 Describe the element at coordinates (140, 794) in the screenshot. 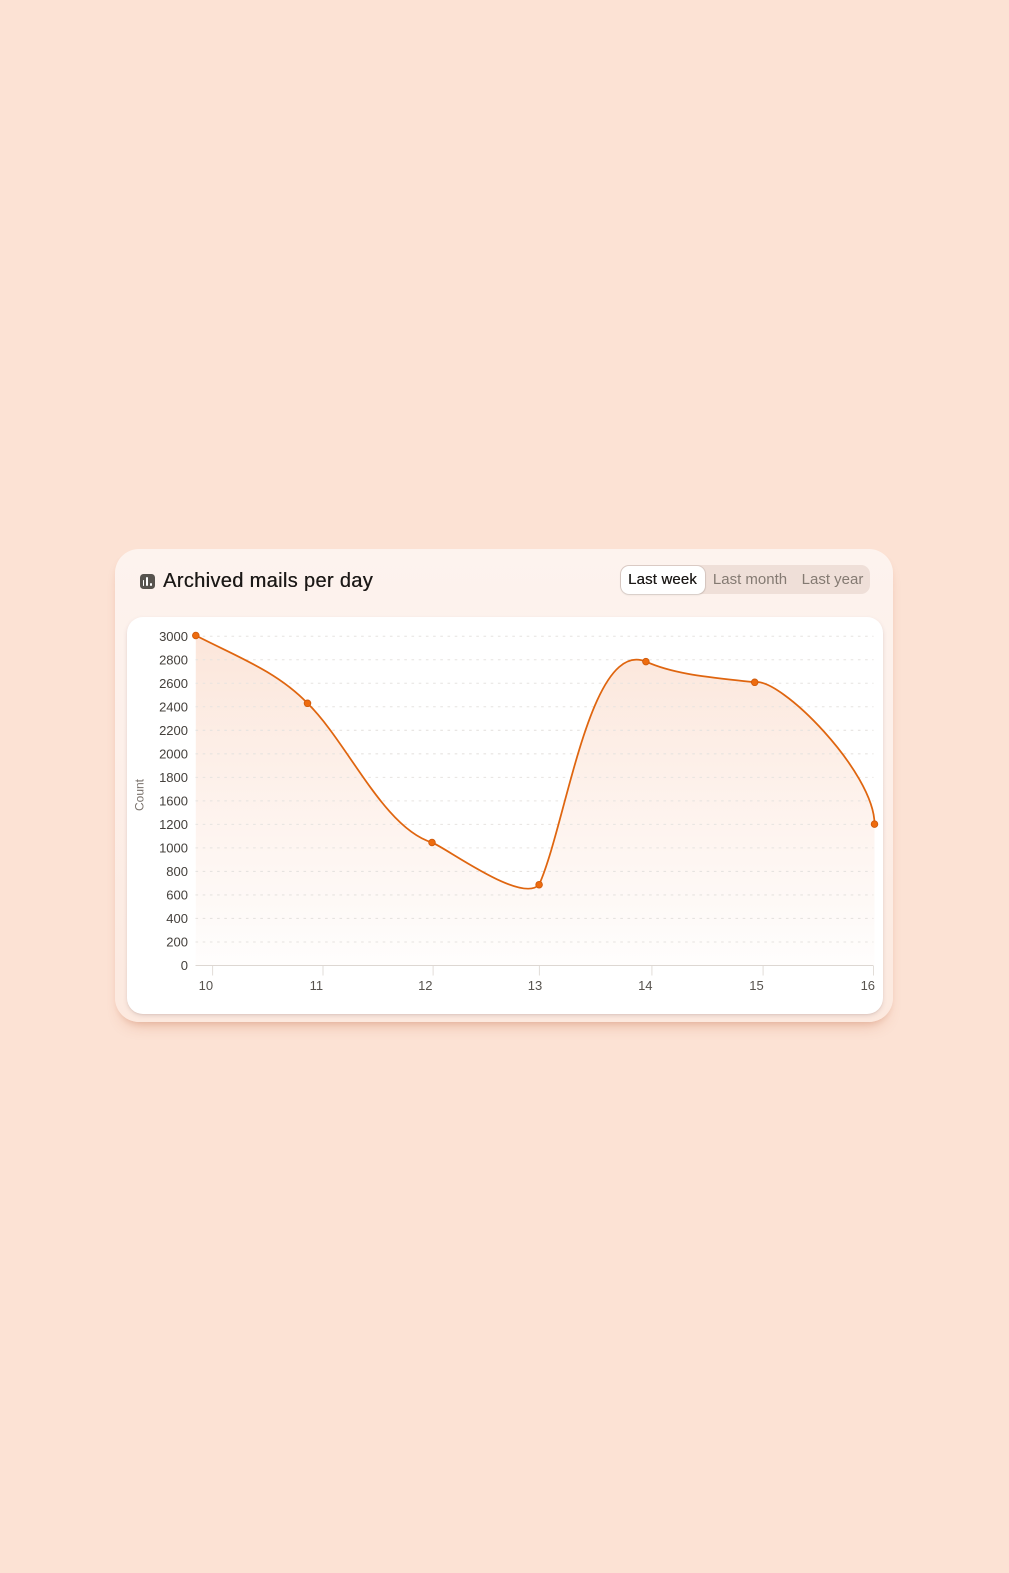

I see `svg-text: Count` at that location.